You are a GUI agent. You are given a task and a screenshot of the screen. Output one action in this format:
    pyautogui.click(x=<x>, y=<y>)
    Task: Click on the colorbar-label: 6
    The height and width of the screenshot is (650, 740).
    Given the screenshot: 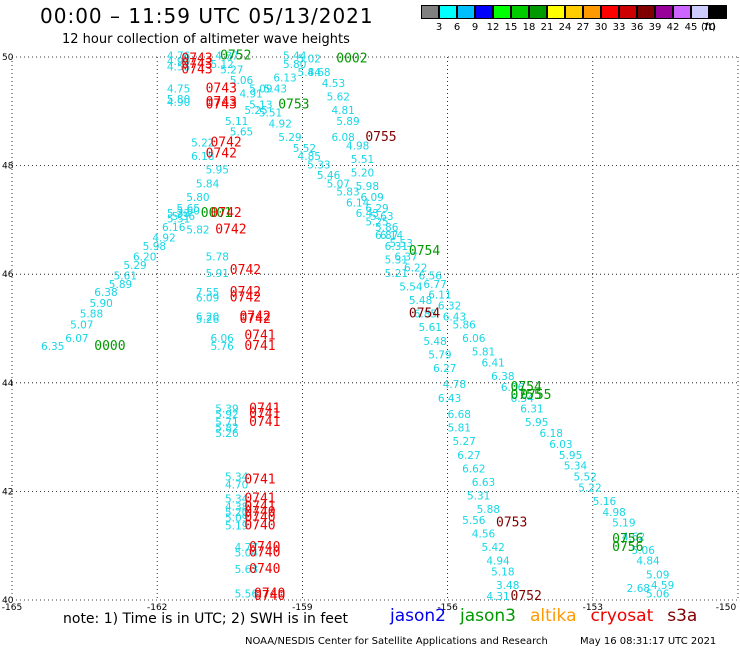 What is the action you would take?
    pyautogui.click(x=457, y=27)
    